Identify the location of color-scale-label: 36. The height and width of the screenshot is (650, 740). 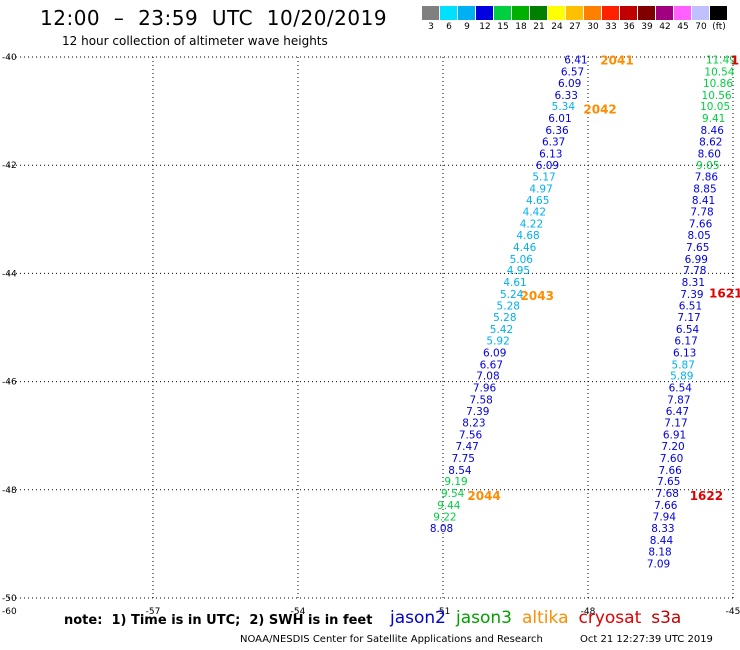
(629, 27).